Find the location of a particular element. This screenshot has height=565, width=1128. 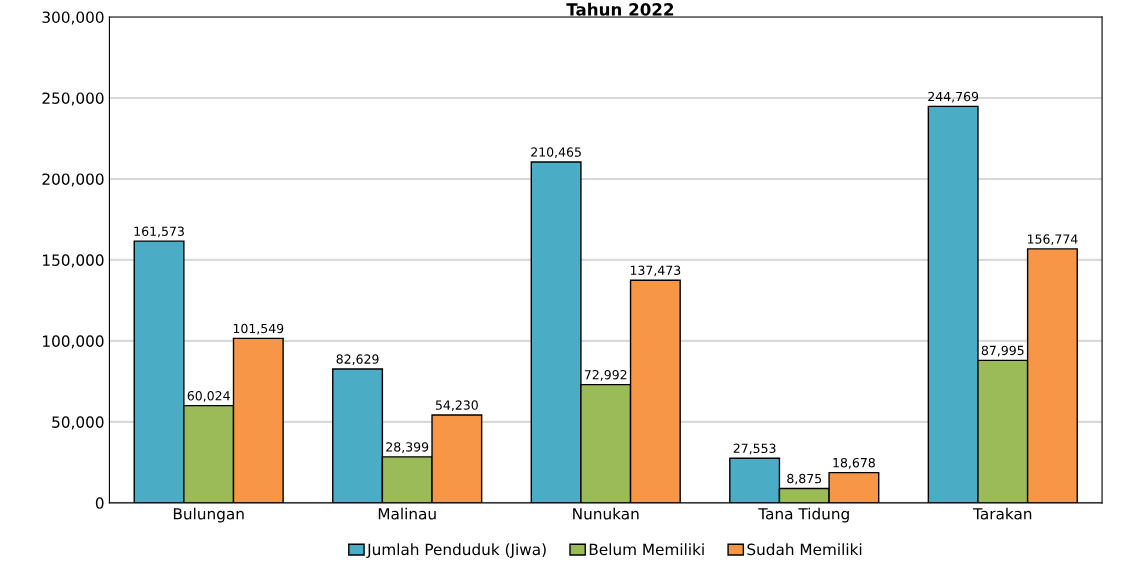

x-tick-label: Nunukan is located at coordinates (606, 513).